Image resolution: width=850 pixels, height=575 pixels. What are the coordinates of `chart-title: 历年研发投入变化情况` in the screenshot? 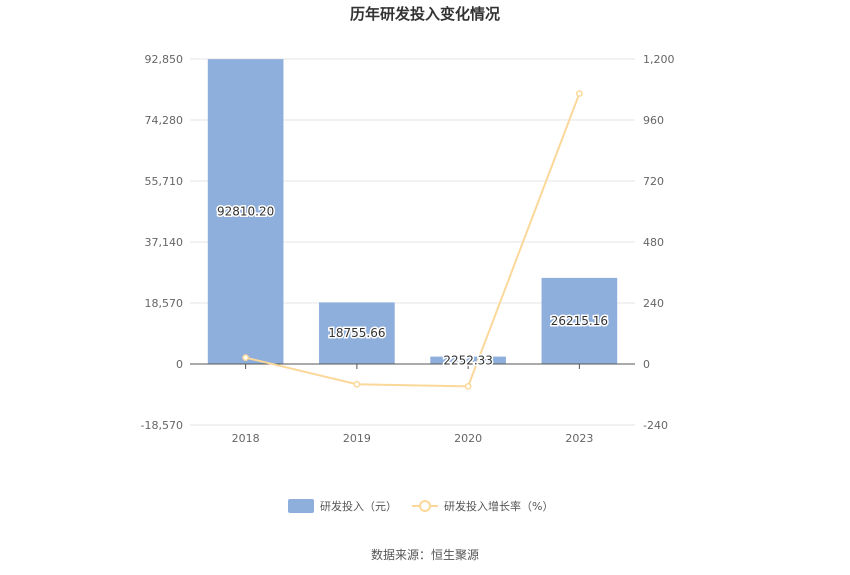 It's located at (425, 14).